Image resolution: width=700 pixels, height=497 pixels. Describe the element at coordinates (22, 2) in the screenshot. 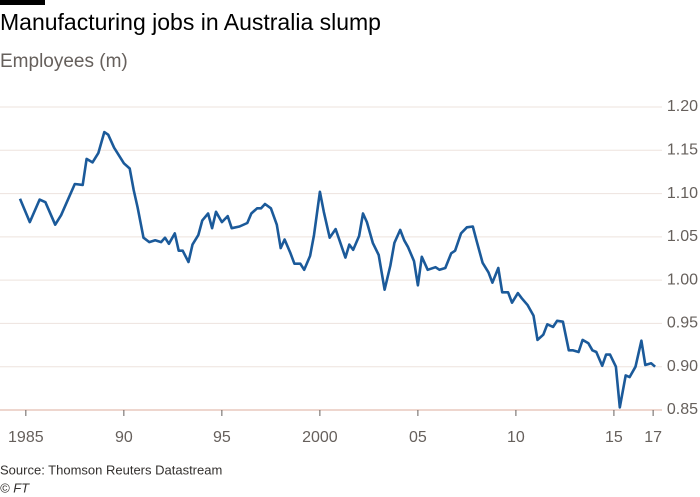

I see `brand-bar` at that location.